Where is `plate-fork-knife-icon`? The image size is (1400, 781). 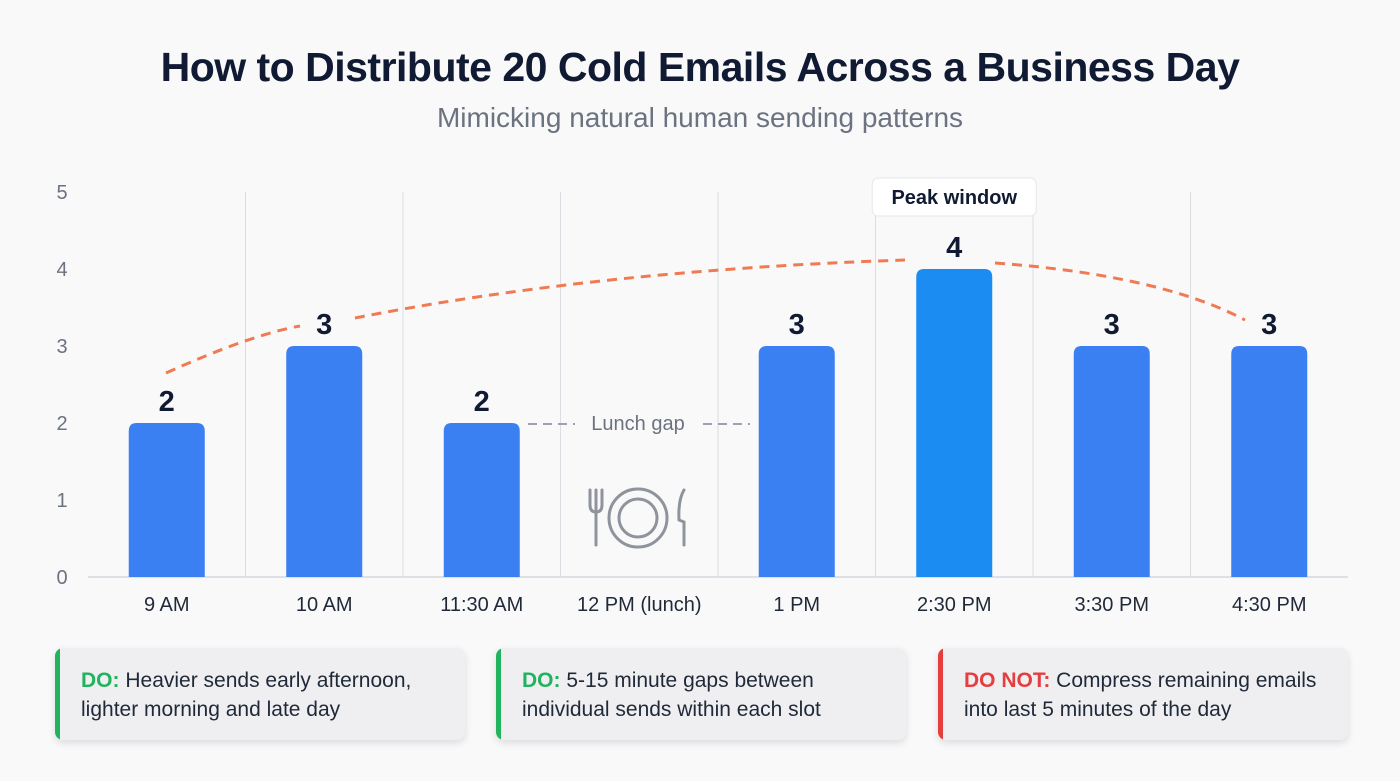 plate-fork-knife-icon is located at coordinates (637, 518).